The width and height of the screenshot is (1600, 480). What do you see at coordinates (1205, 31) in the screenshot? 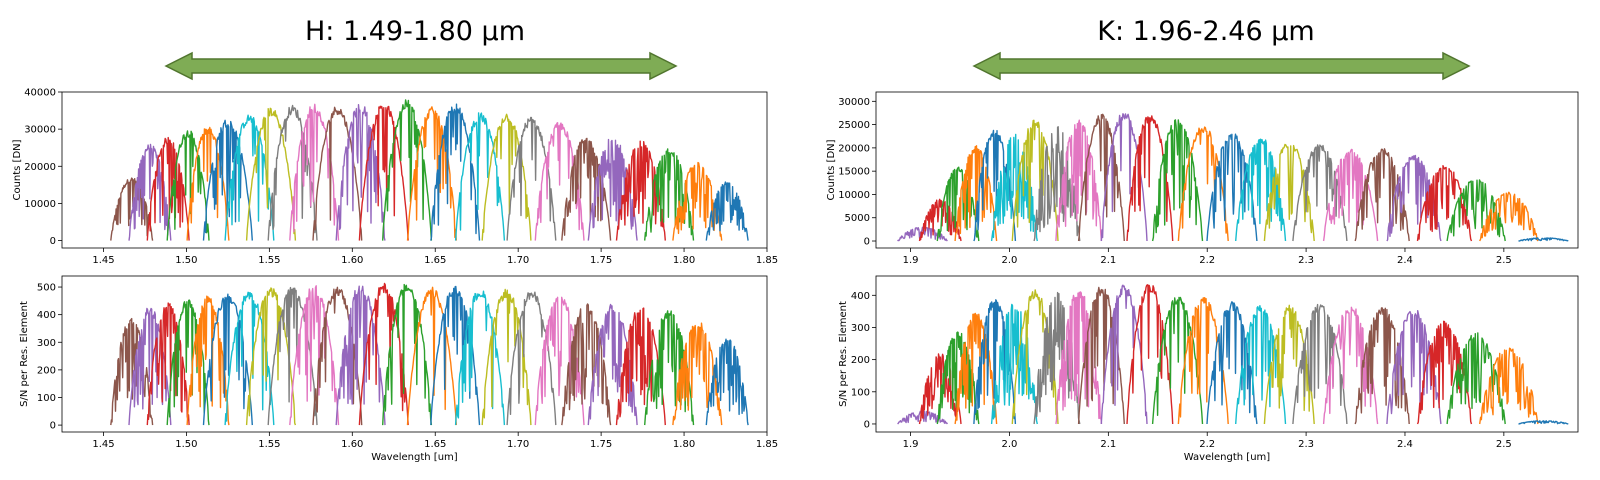
I see `k-band-label: K: 1.96-2.46 µm` at bounding box center [1205, 31].